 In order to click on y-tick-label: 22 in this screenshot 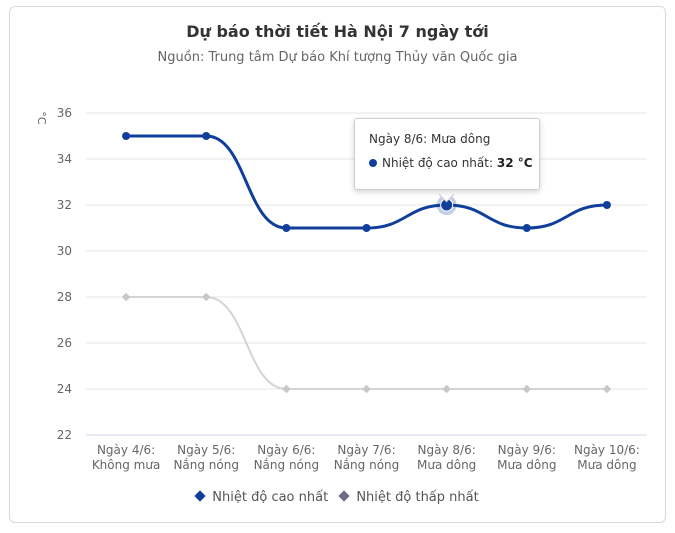, I will do `click(64, 435)`.